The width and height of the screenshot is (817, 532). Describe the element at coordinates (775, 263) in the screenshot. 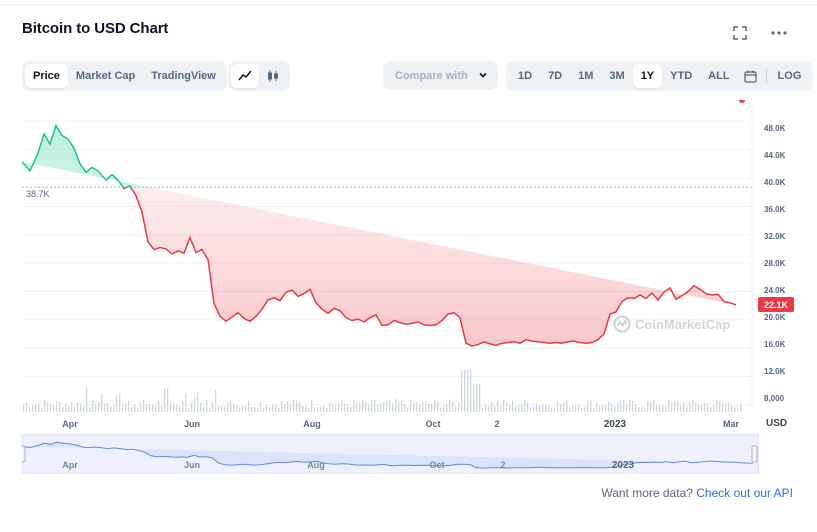

I see `y-tick-label: 28.0K` at that location.